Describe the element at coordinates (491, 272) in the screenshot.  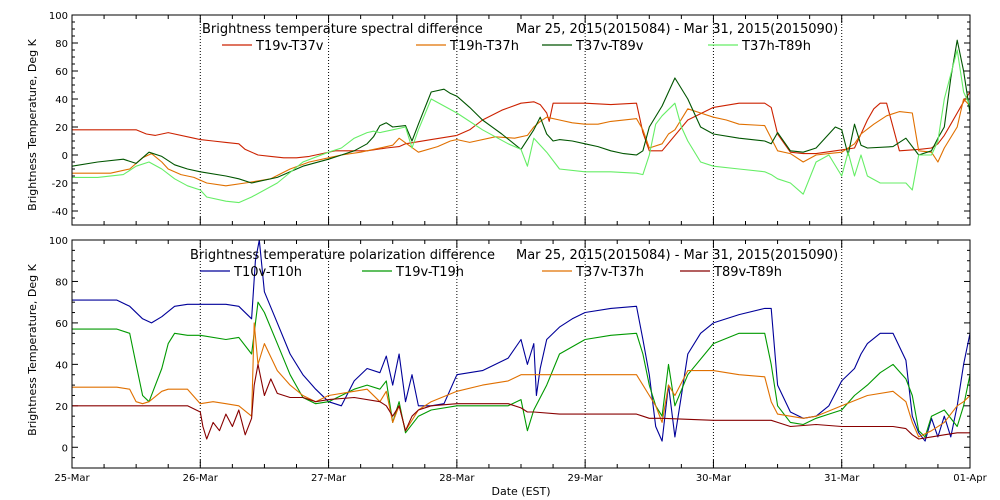
I see `bottom-legend: T10v-T10h T19v-T19h T37v-T37h T89v-T89h` at that location.